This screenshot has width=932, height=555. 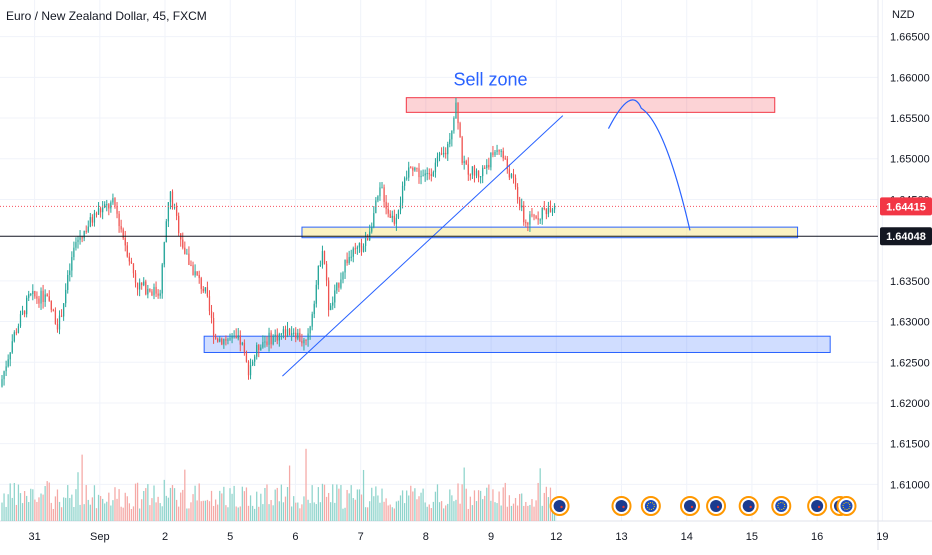 I want to click on flag-star, so click(x=561, y=507).